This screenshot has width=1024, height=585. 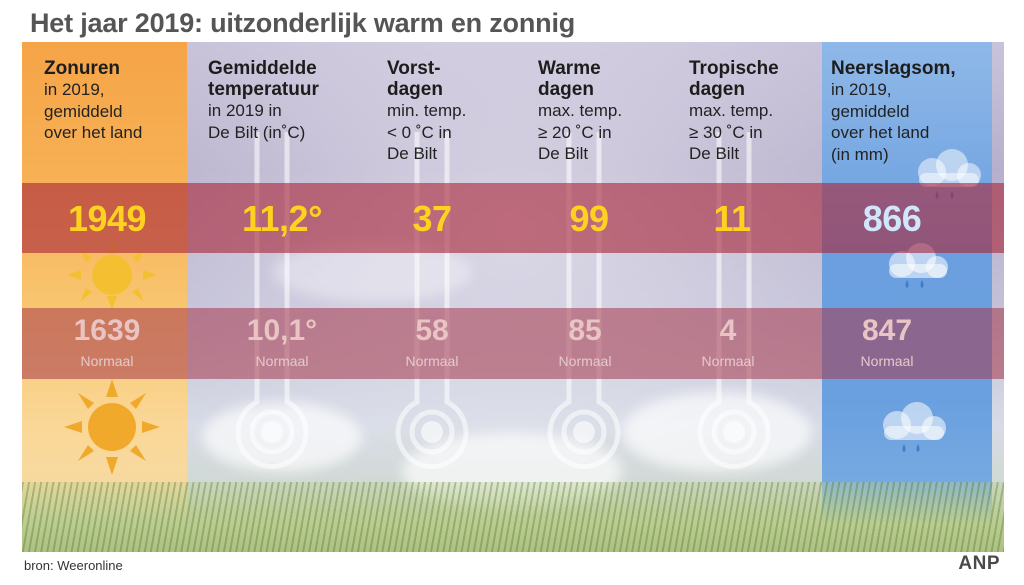 I want to click on value-2019: 866, so click(x=892, y=218).